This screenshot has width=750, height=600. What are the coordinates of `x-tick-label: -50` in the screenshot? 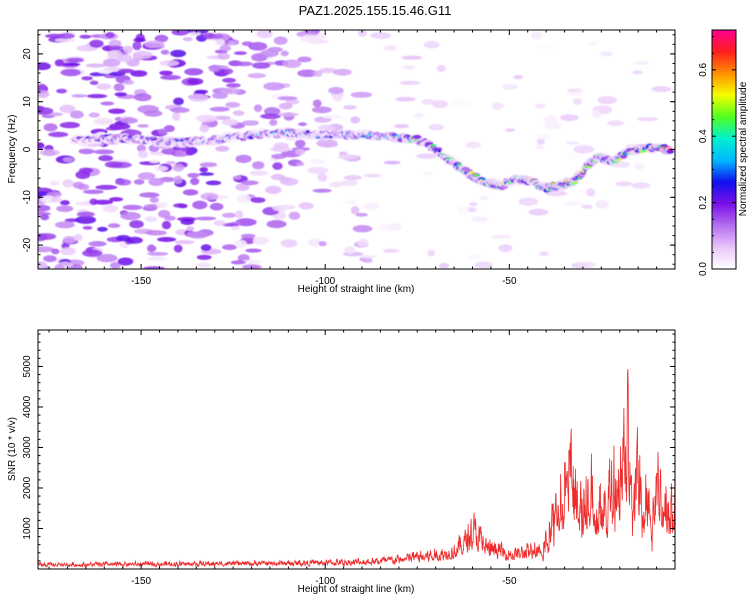 It's located at (509, 281).